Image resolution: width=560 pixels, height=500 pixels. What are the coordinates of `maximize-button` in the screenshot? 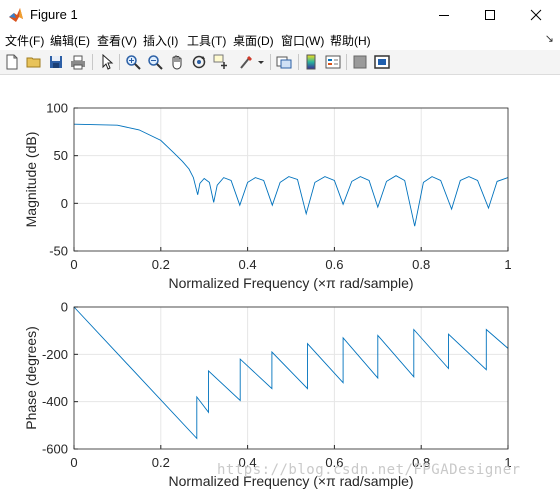 It's located at (490, 15).